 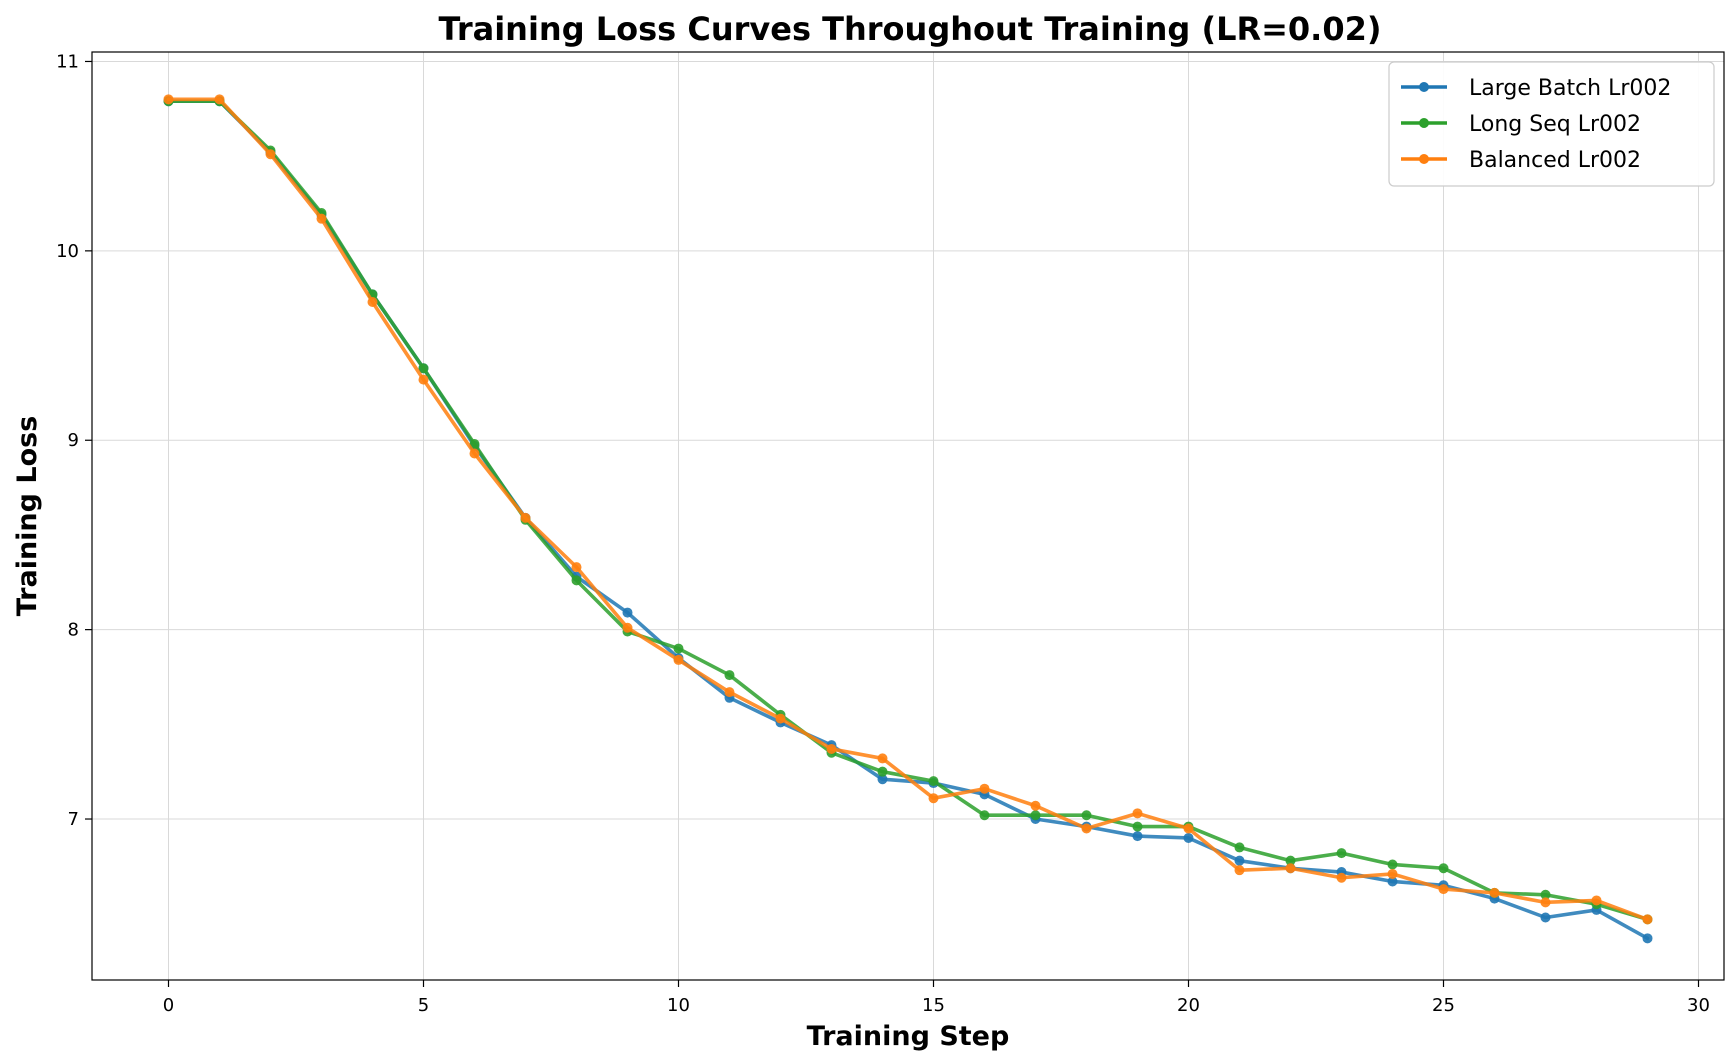 What do you see at coordinates (67, 251) in the screenshot?
I see `y-tick-label: 10` at bounding box center [67, 251].